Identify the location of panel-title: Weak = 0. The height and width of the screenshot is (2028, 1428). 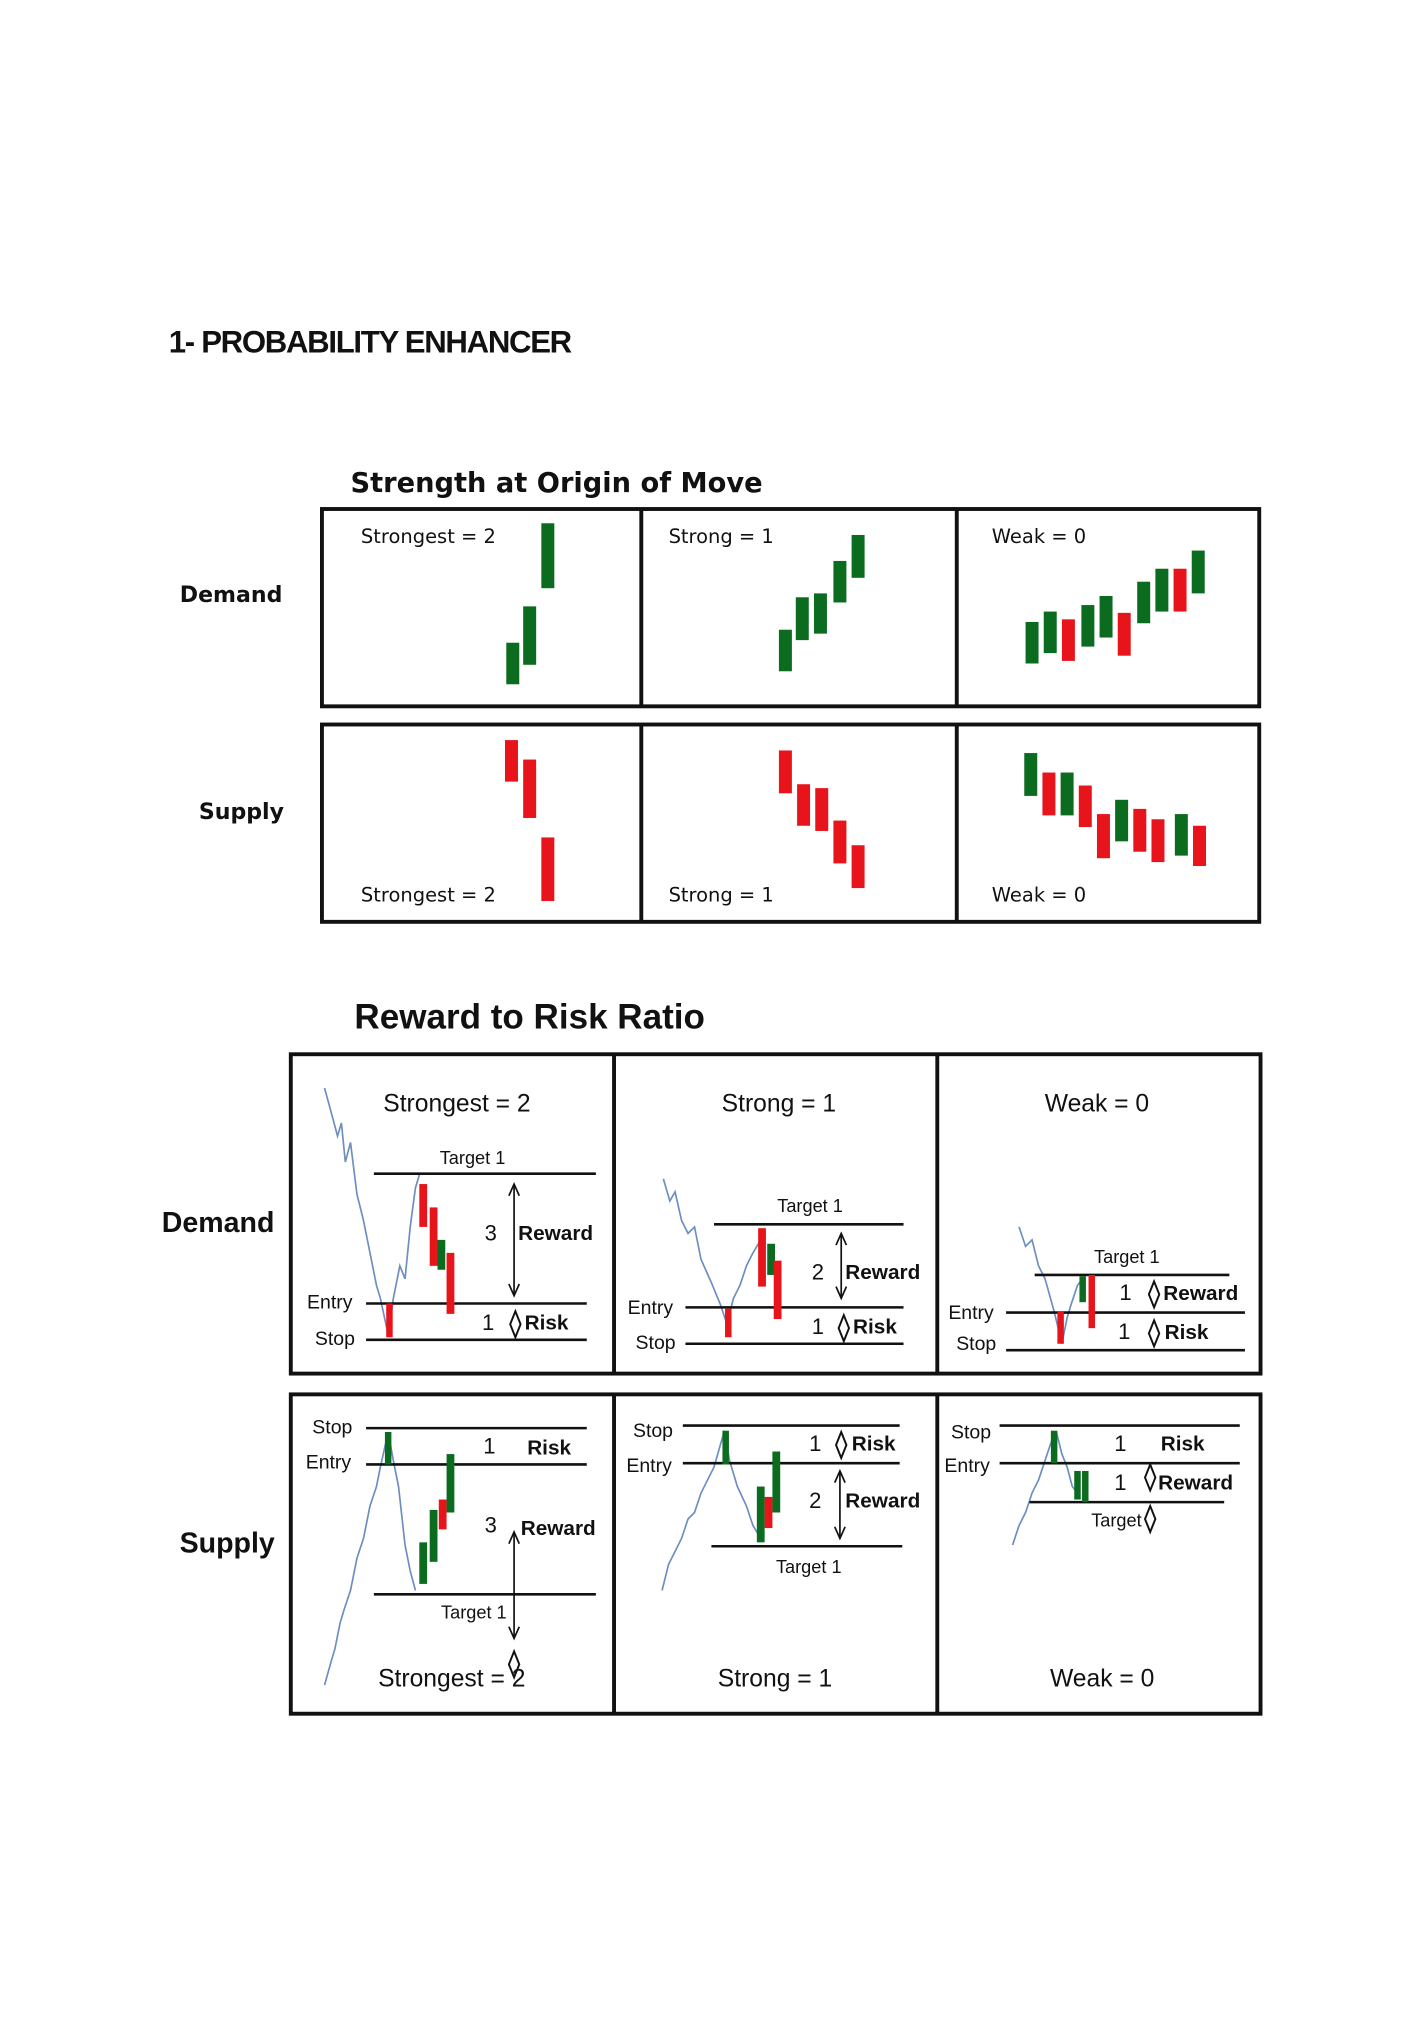
(1097, 1103).